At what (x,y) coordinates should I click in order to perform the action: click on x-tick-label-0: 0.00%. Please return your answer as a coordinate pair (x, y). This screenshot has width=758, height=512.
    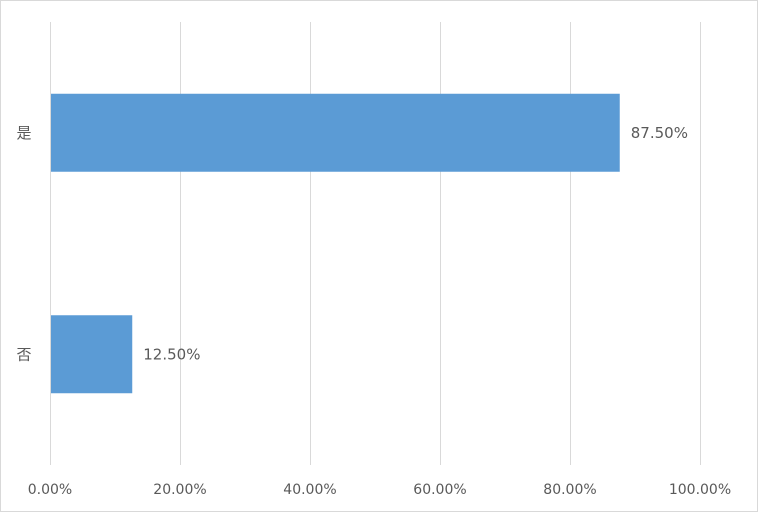
    Looking at the image, I should click on (50, 490).